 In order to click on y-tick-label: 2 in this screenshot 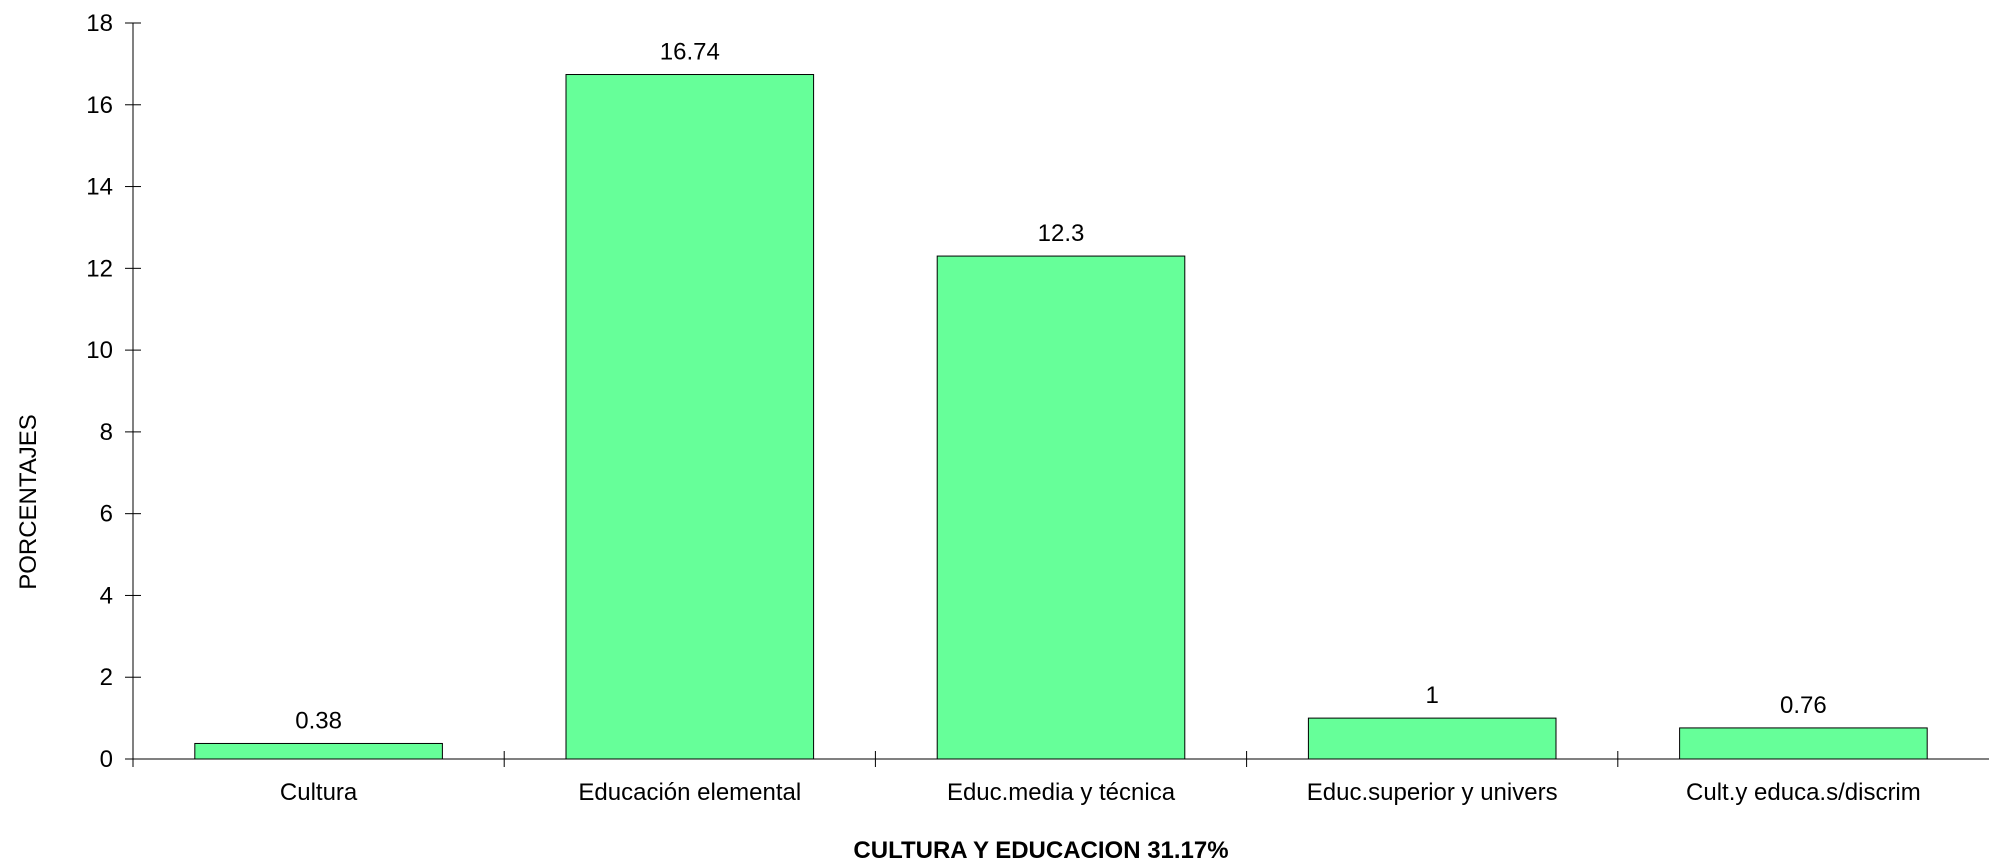, I will do `click(106, 677)`.